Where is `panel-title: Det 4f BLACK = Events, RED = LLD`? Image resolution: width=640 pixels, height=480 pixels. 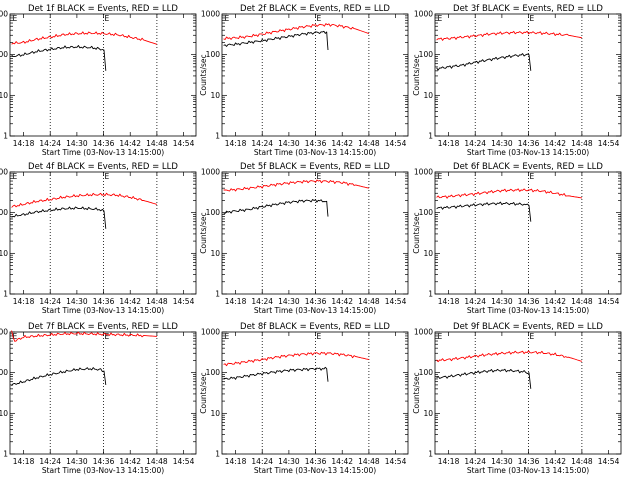 panel-title: Det 4f BLACK = Events, RED = LLD is located at coordinates (103, 167).